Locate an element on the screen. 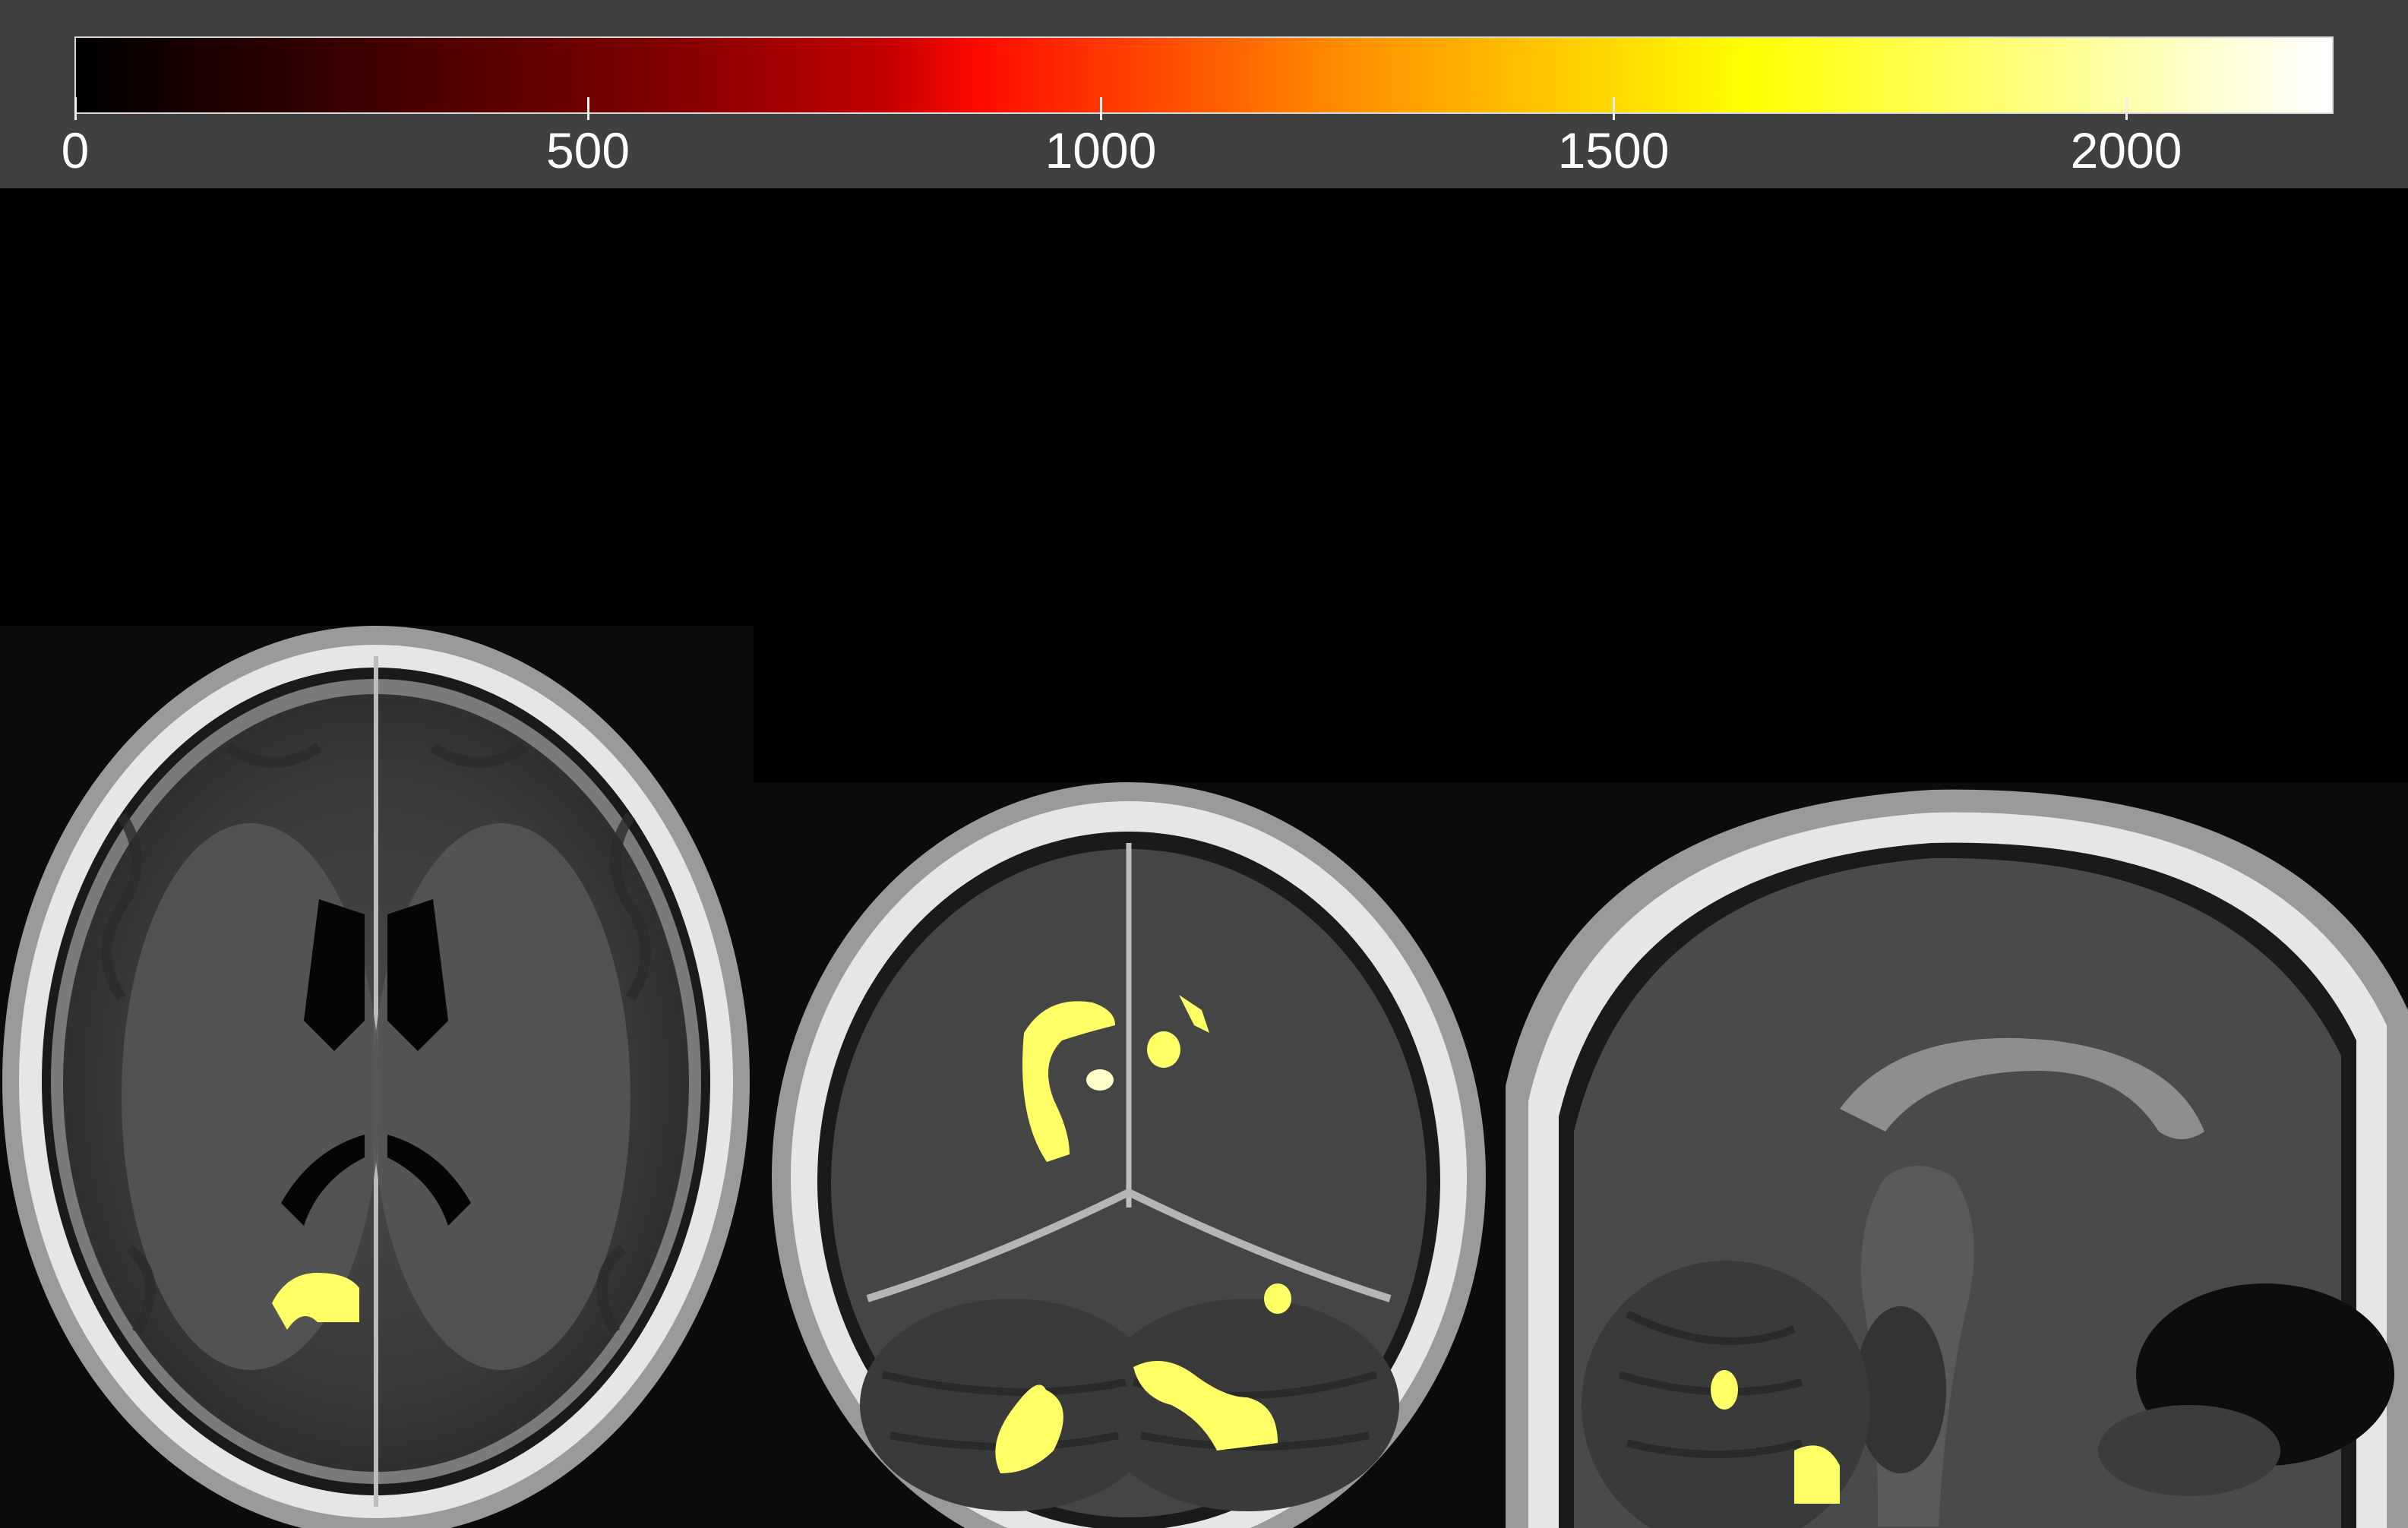 The height and width of the screenshot is (1528, 2408). colorbar-gradient is located at coordinates (1204, 75).